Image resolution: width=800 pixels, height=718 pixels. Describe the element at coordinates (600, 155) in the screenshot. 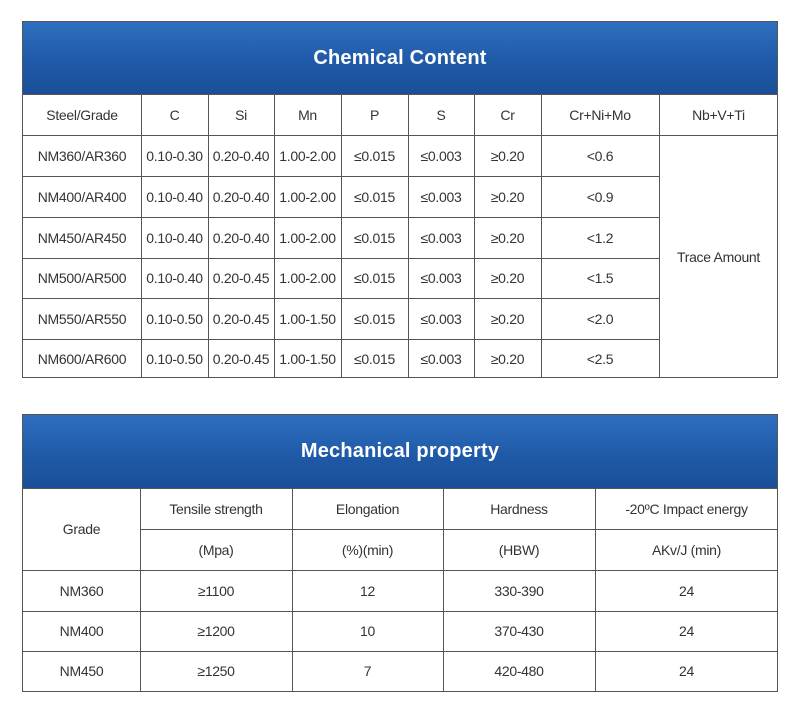

I see `table-cell: <0.6` at that location.